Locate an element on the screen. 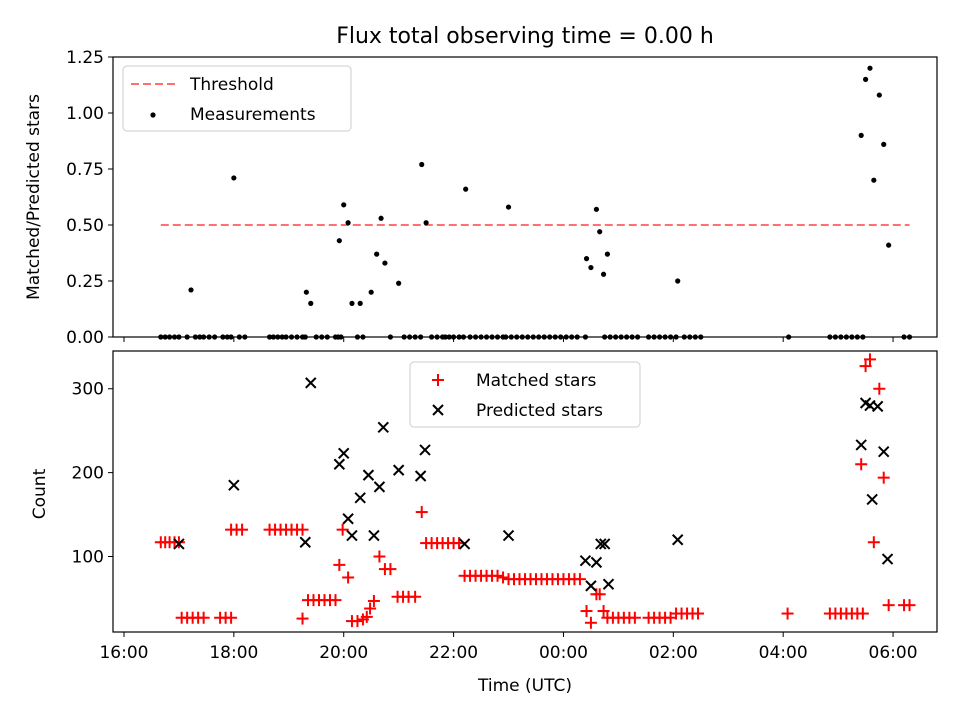 The width and height of the screenshot is (960, 720). chart-title: Flux total observing time = 0.00 h is located at coordinates (525, 36).